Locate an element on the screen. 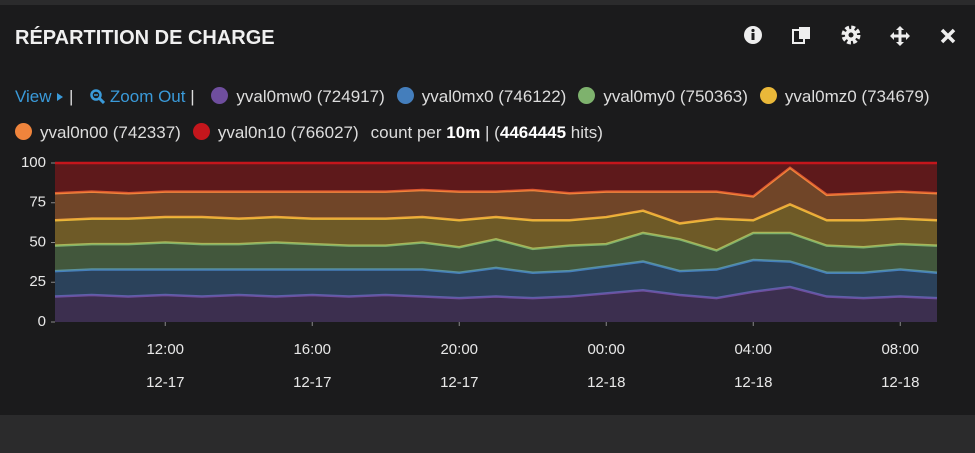 The width and height of the screenshot is (975, 453). zoom-label: Zoom Out is located at coordinates (147, 96).